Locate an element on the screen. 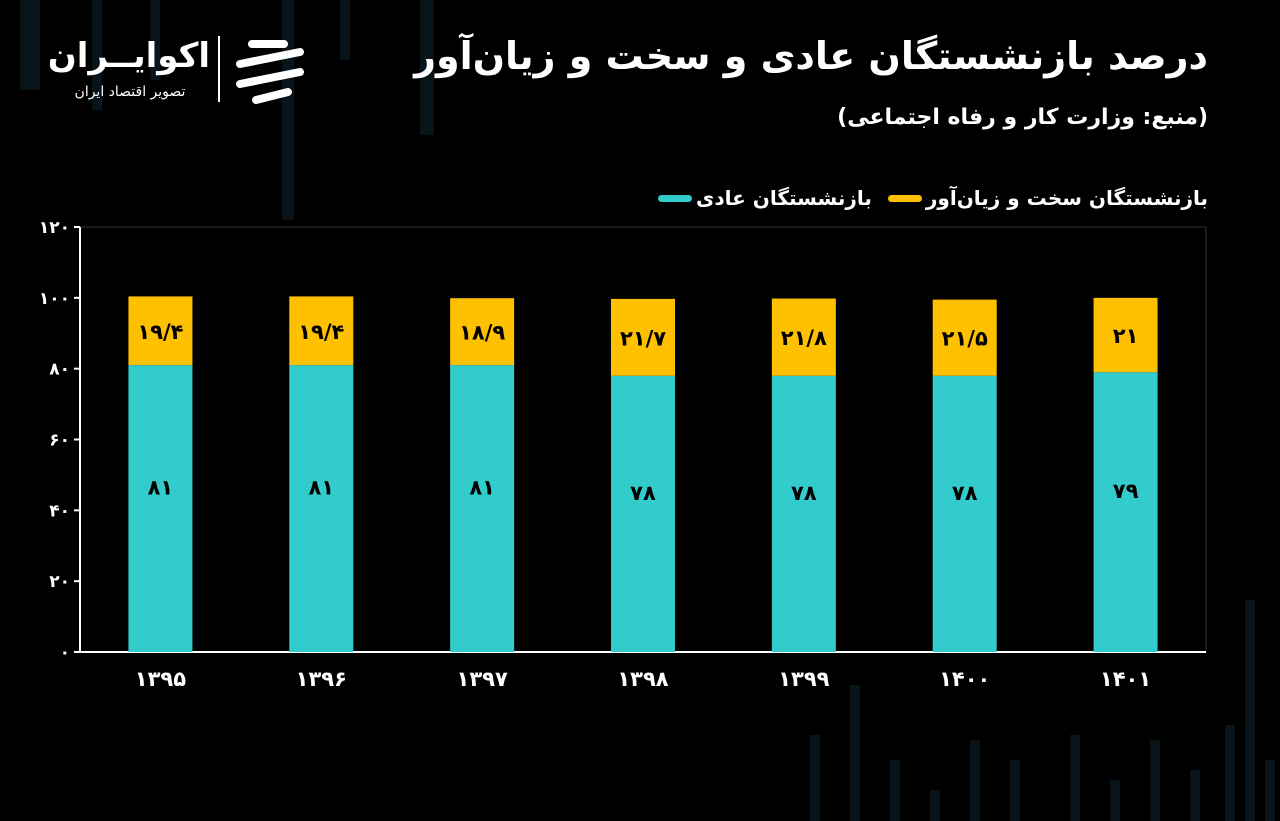  data-label-hard: ۲۱/۷ is located at coordinates (643, 338).